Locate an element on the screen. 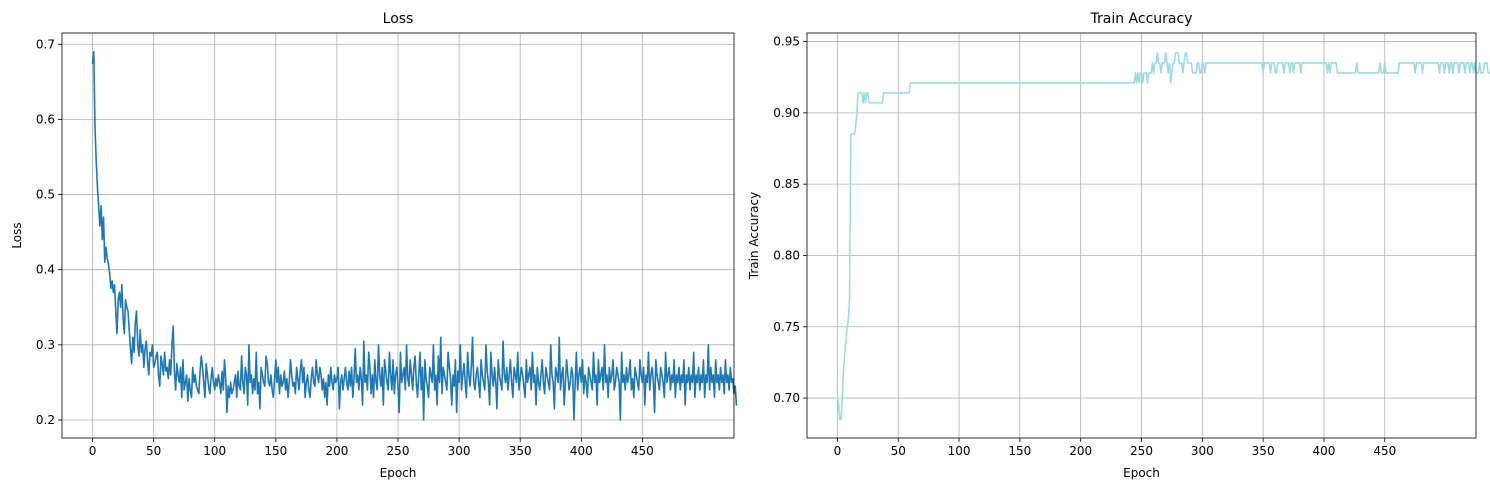 The image size is (1490, 490). loss-y-tick-label: 0.2 is located at coordinates (45, 420).